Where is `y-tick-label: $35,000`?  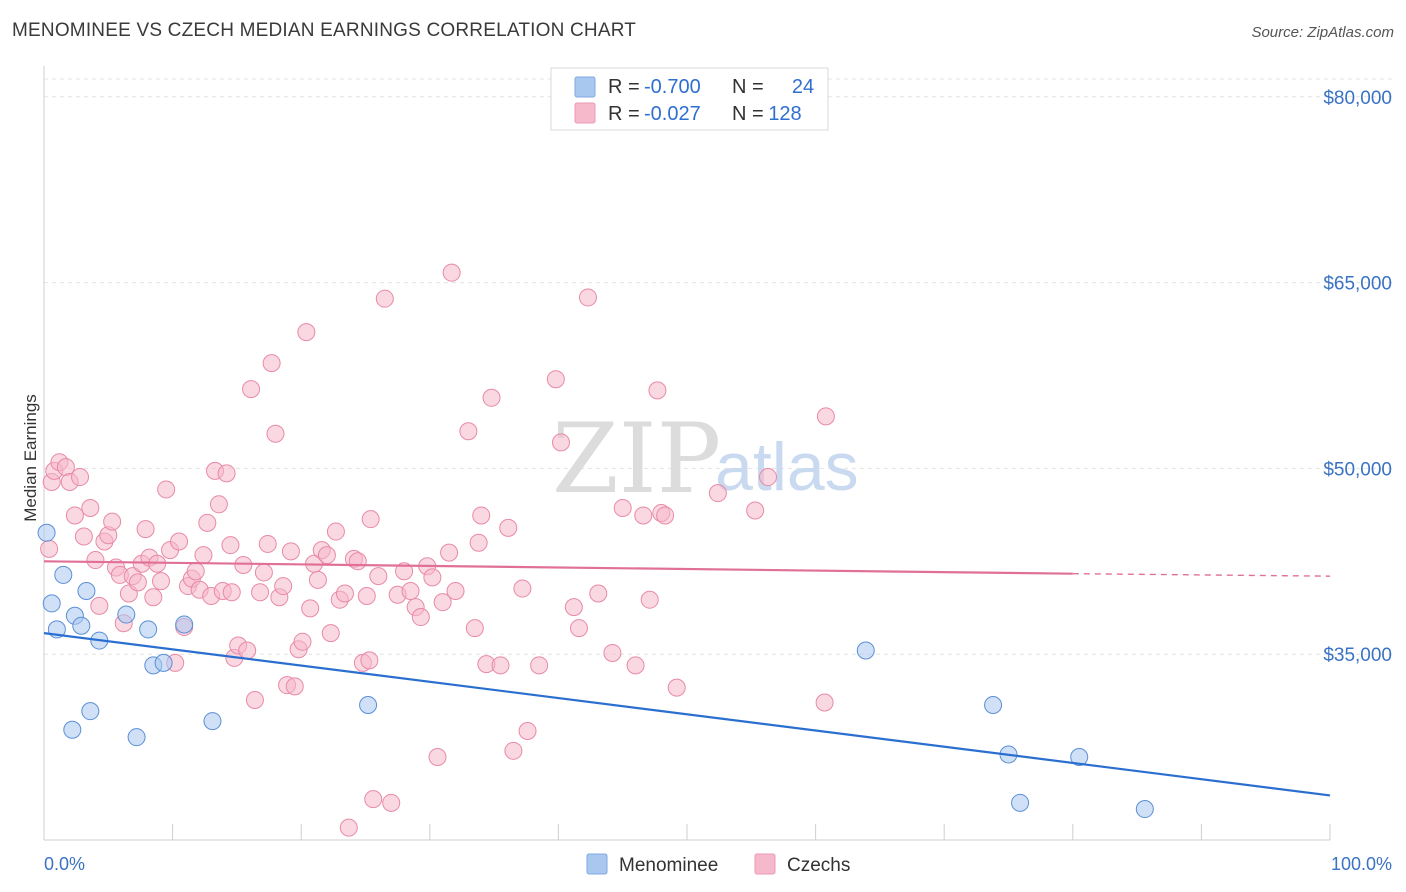
y-tick-label: $35,000 is located at coordinates (1357, 655).